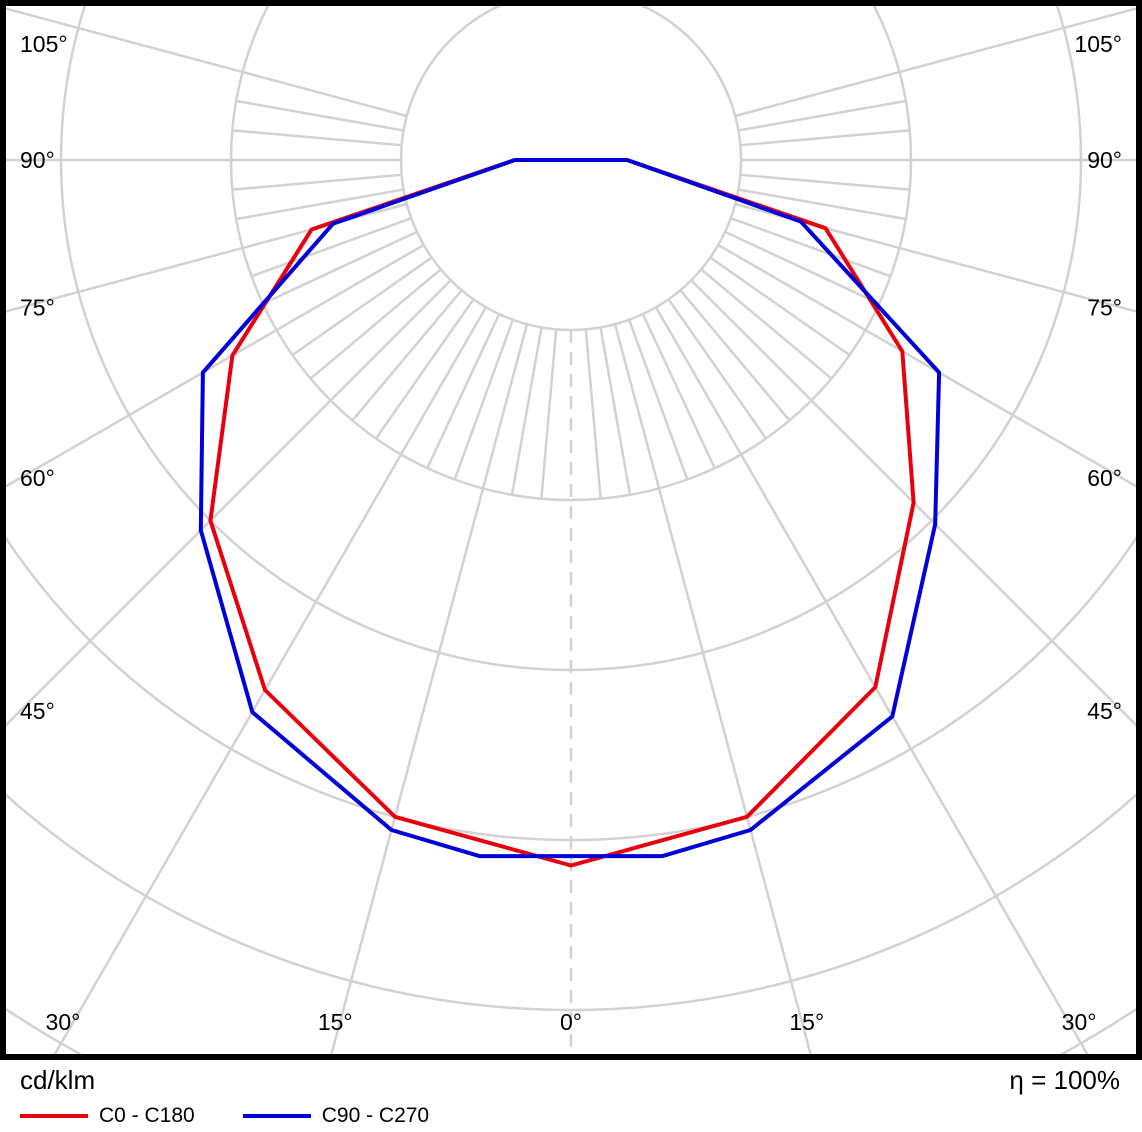  What do you see at coordinates (1064, 1080) in the screenshot?
I see `efficiency-label: η = 100%` at bounding box center [1064, 1080].